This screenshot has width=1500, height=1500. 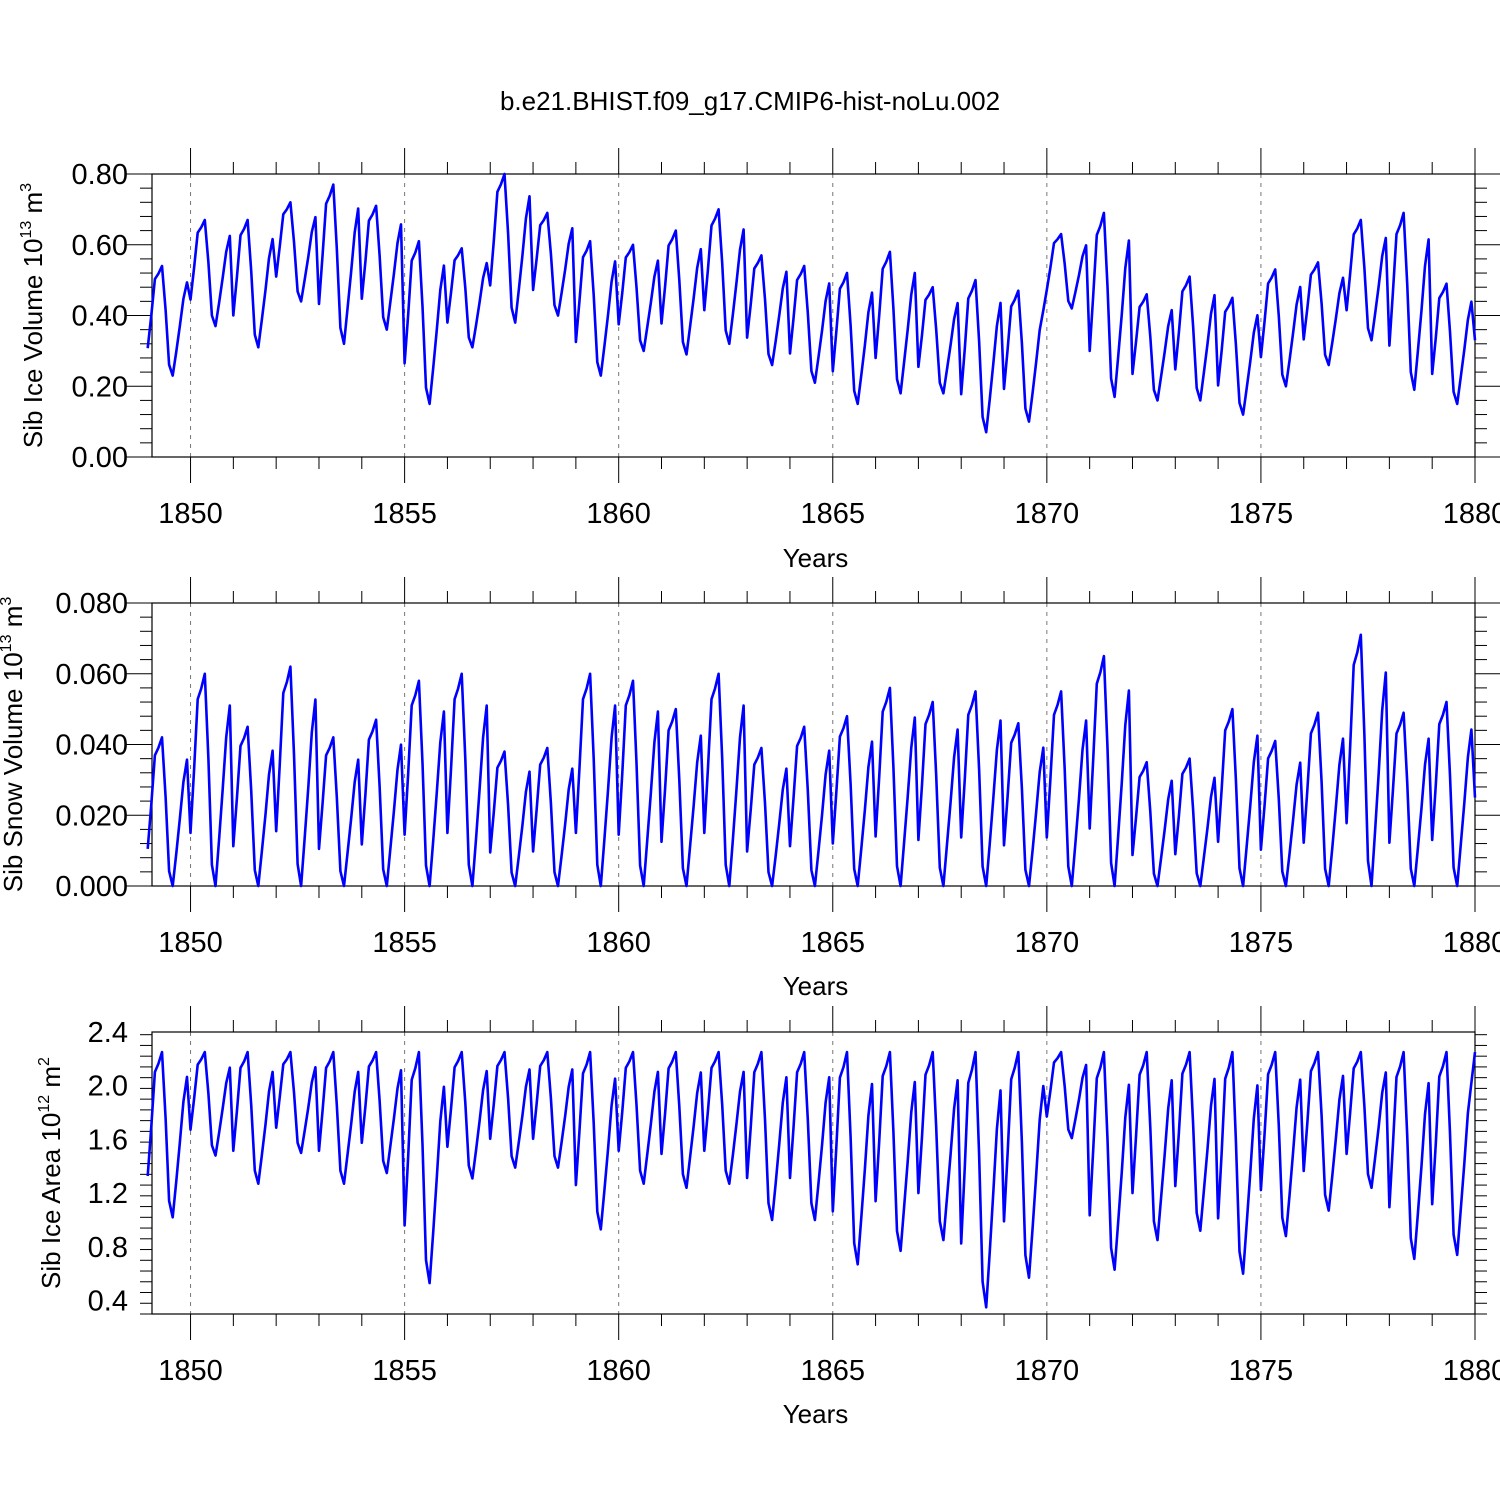 I want to click on y-tick-label: 0.80, so click(x=100, y=175).